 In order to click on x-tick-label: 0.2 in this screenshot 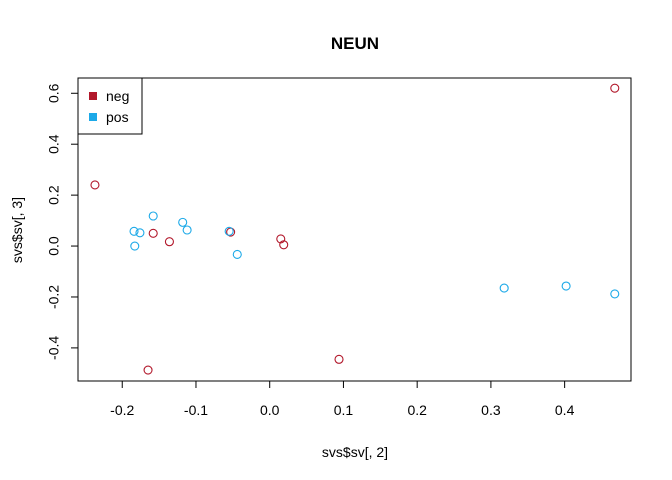, I will do `click(417, 410)`.